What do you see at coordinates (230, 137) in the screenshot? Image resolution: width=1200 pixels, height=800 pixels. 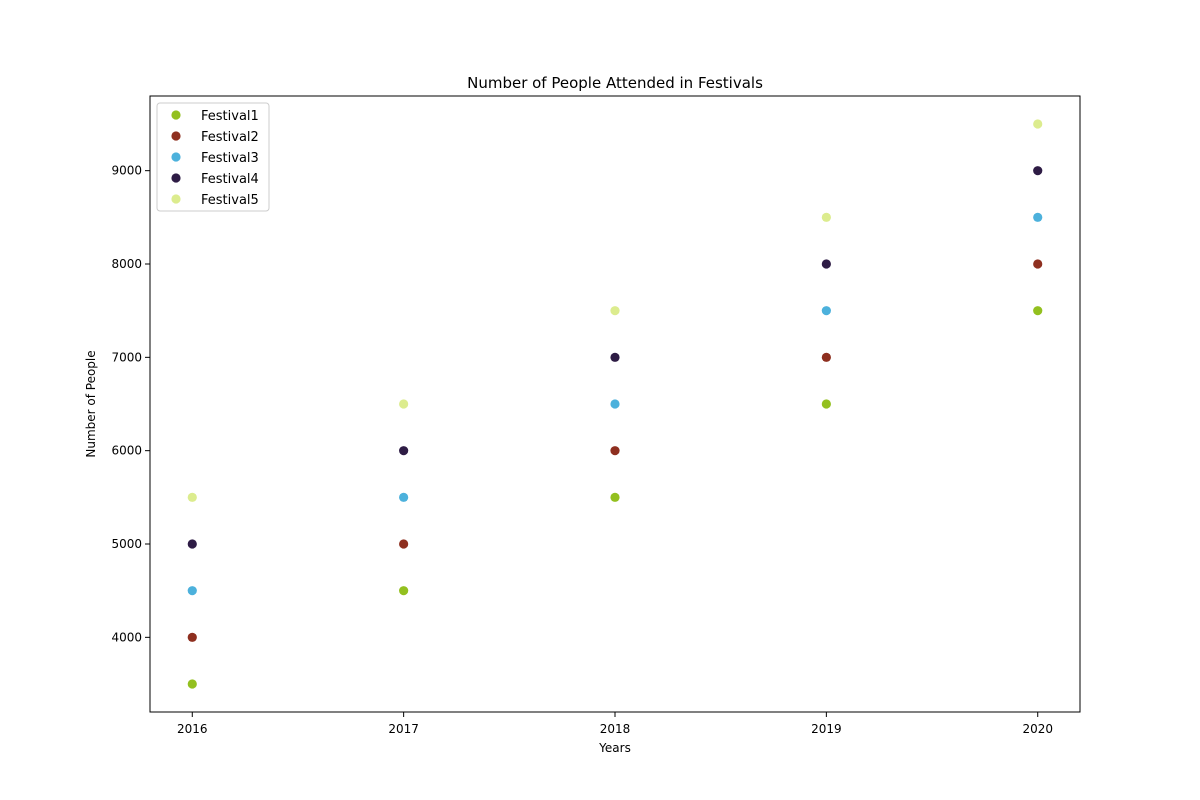 I see `legend-label-festival2: Festival2` at bounding box center [230, 137].